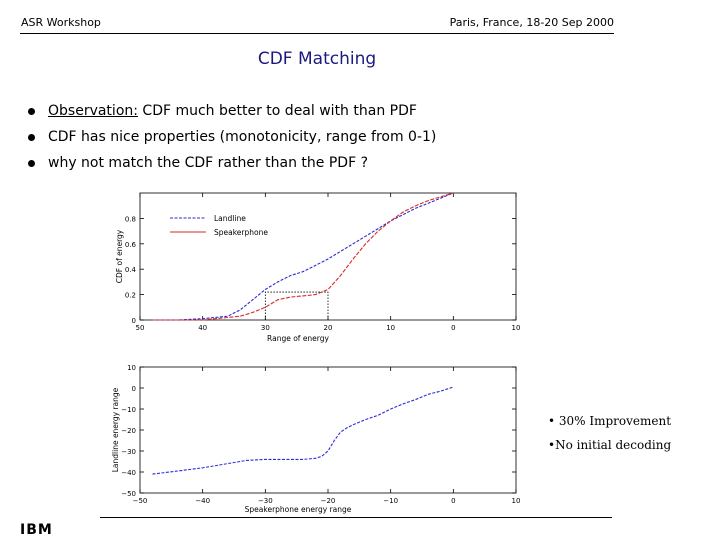  I want to click on x-tick-label: 50, so click(140, 328).